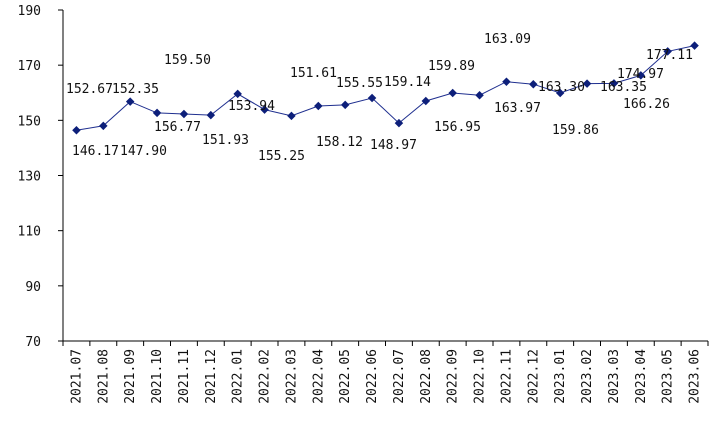 The height and width of the screenshot is (422, 722). Describe the element at coordinates (76, 376) in the screenshot. I see `x-tick-label: 2021.07` at that location.